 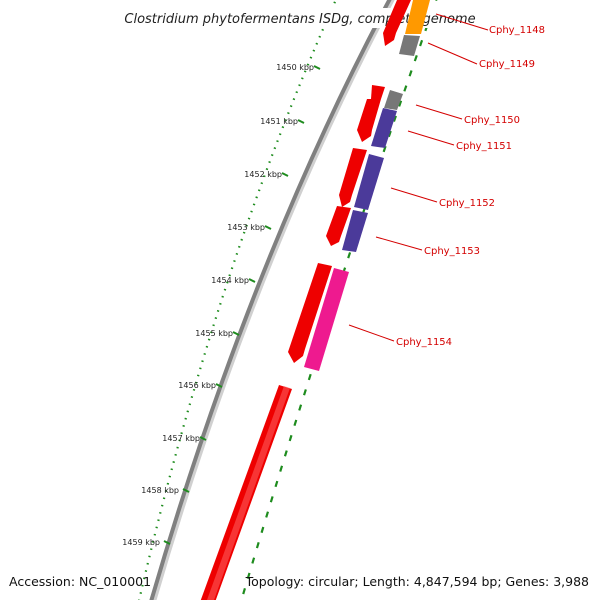 I want to click on scale-label-1455: 1455 kbp, so click(x=214, y=333).